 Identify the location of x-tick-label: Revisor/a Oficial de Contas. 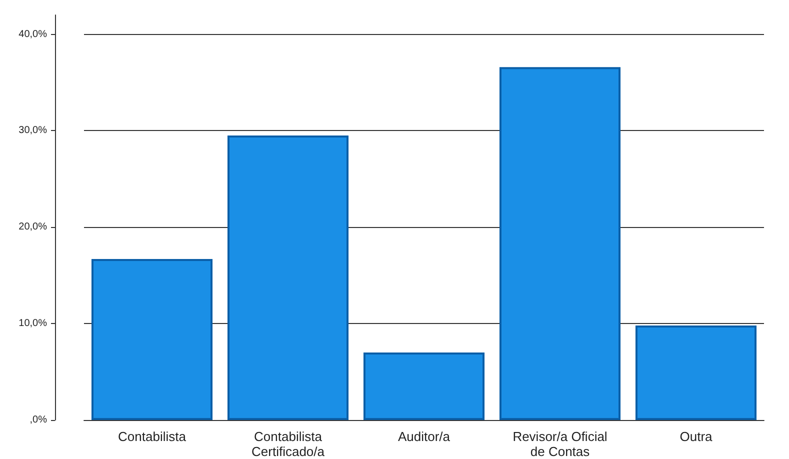
(560, 444).